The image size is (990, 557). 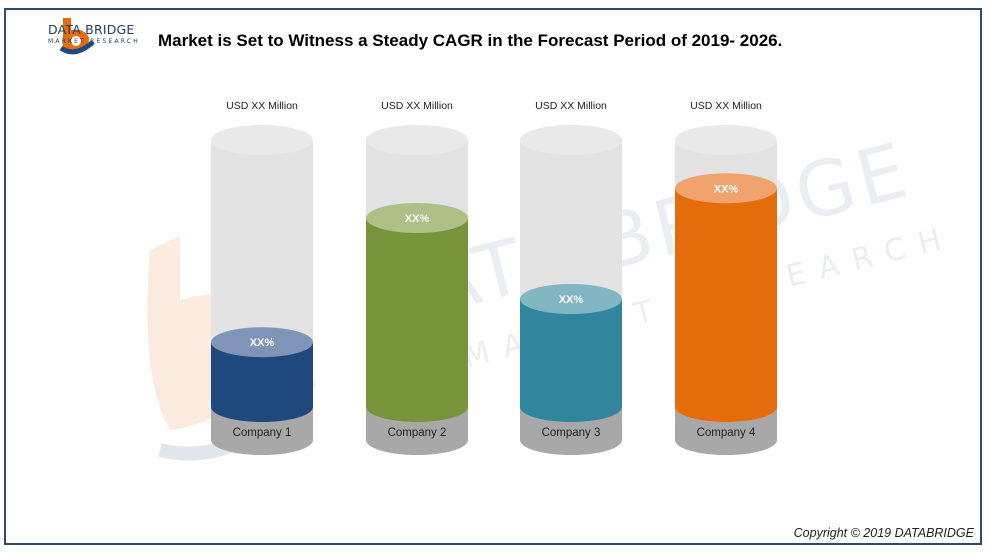 What do you see at coordinates (262, 433) in the screenshot?
I see `category-label-1: Company 1` at bounding box center [262, 433].